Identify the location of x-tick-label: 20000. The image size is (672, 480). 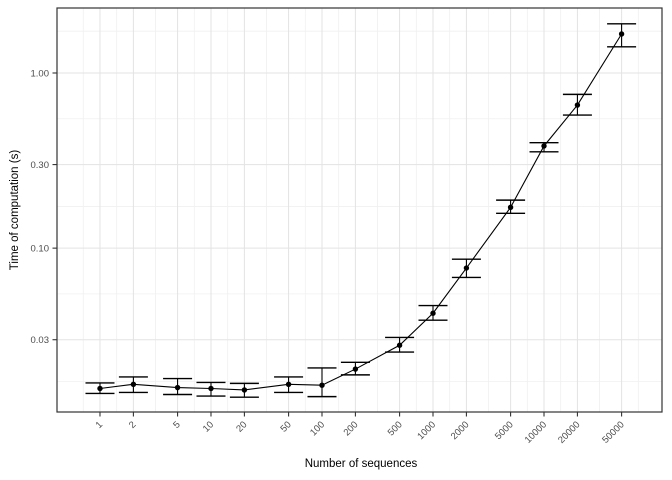
(569, 432).